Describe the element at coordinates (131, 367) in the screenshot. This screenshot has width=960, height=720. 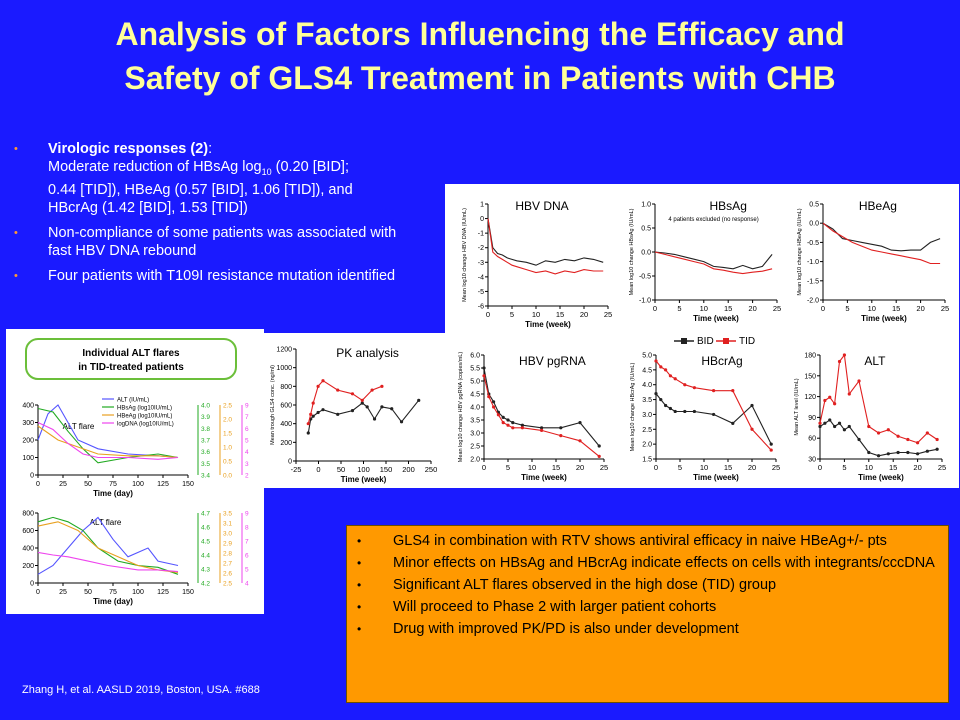
I see `panel-title-line-2: in TID-treated patients` at that location.